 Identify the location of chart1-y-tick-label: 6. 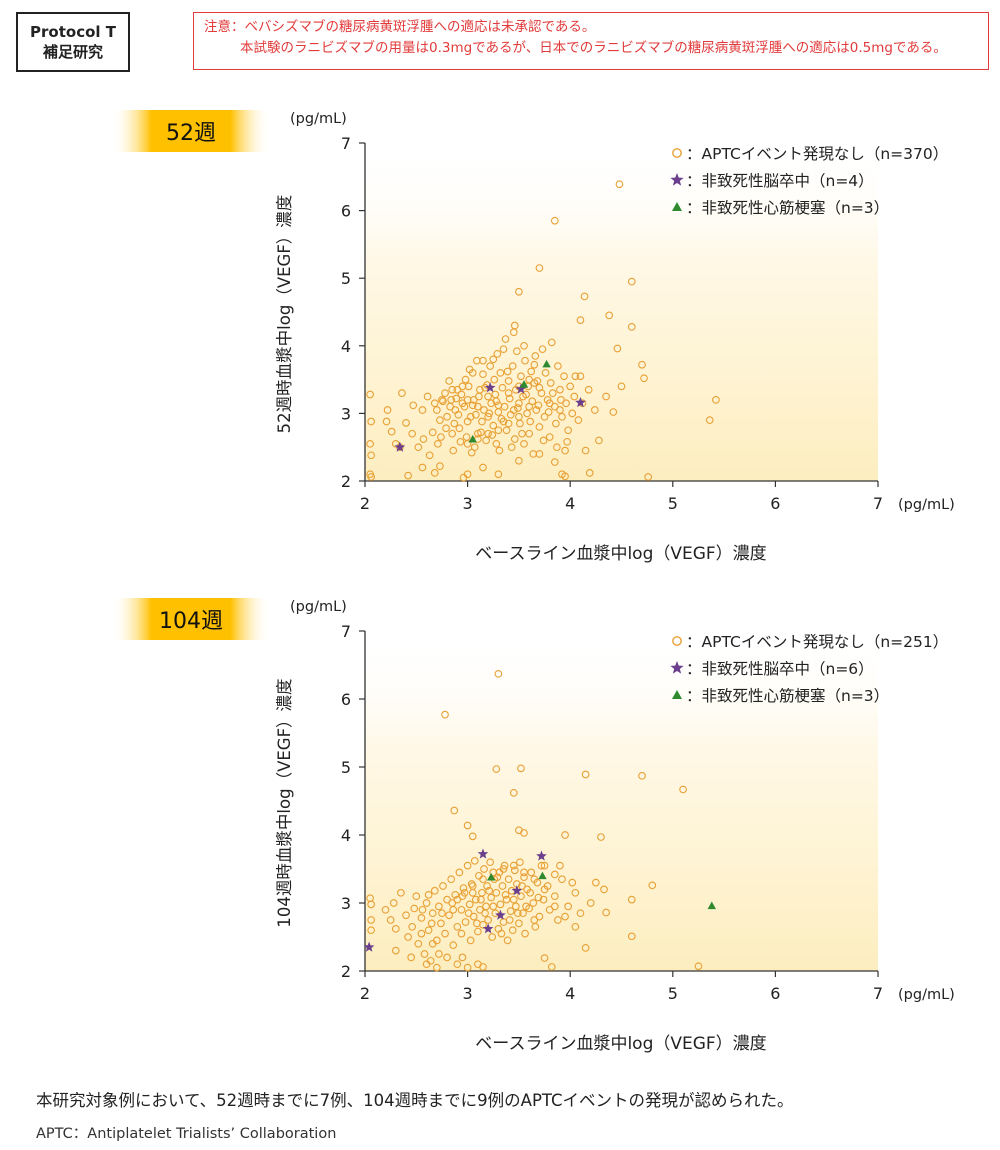
(346, 211).